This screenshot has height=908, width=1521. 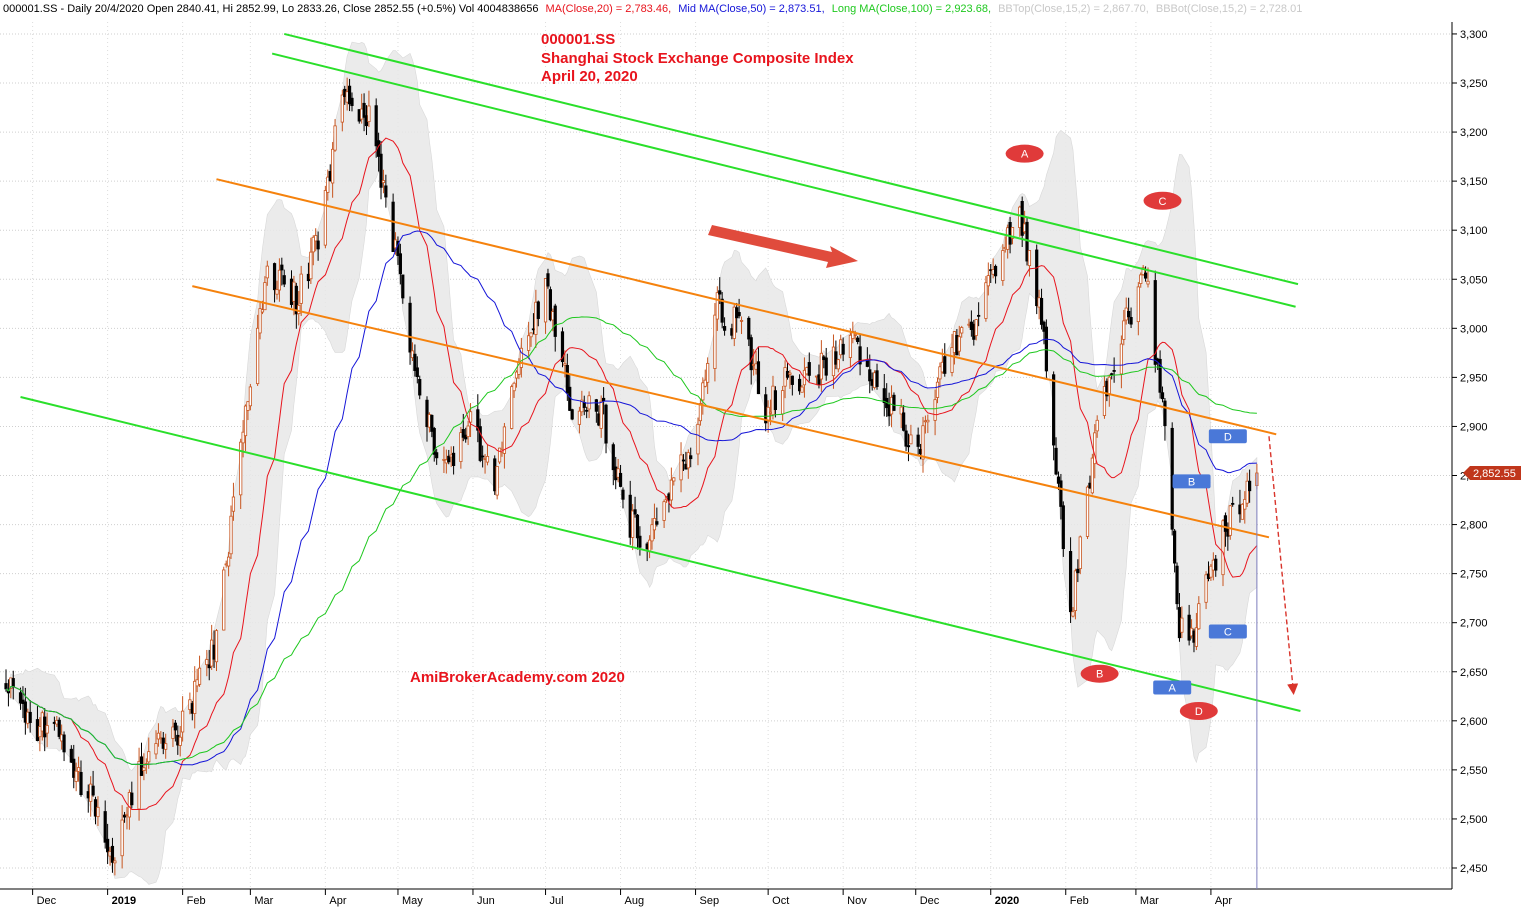 What do you see at coordinates (635, 901) in the screenshot?
I see `x-tick-label: Aug` at bounding box center [635, 901].